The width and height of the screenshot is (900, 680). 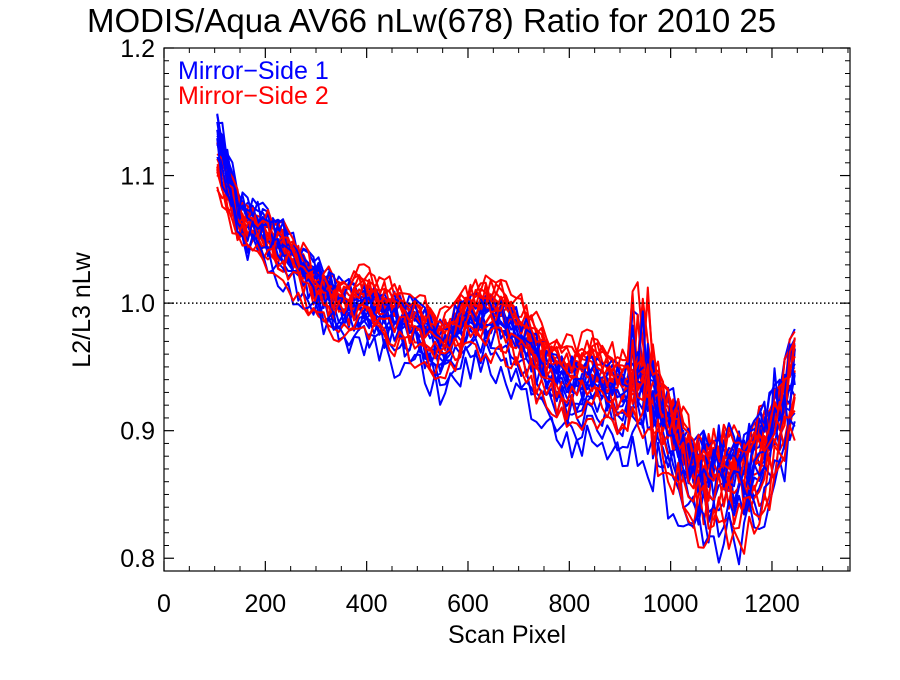 What do you see at coordinates (82, 309) in the screenshot?
I see `y-axis-label: L2/L3 nLw` at bounding box center [82, 309].